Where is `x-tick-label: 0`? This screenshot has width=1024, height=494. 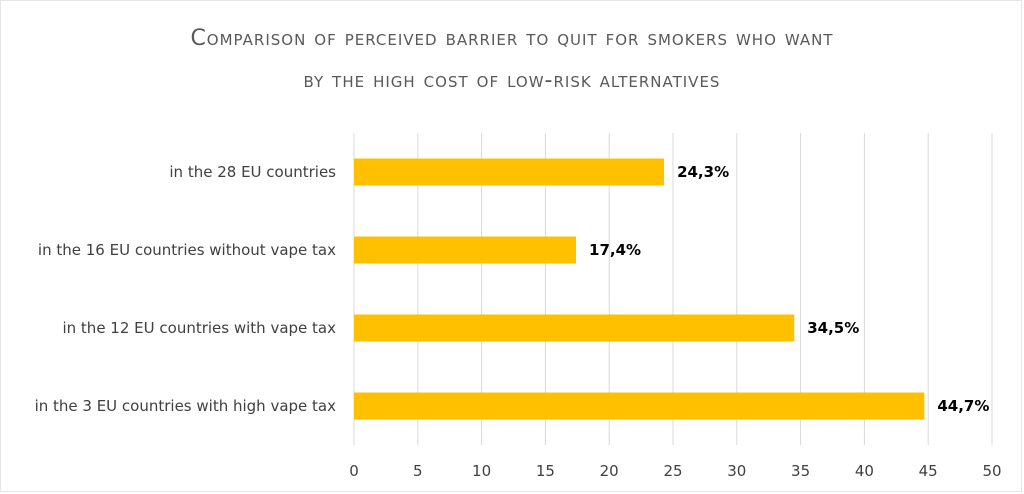 x-tick-label: 0 is located at coordinates (354, 471).